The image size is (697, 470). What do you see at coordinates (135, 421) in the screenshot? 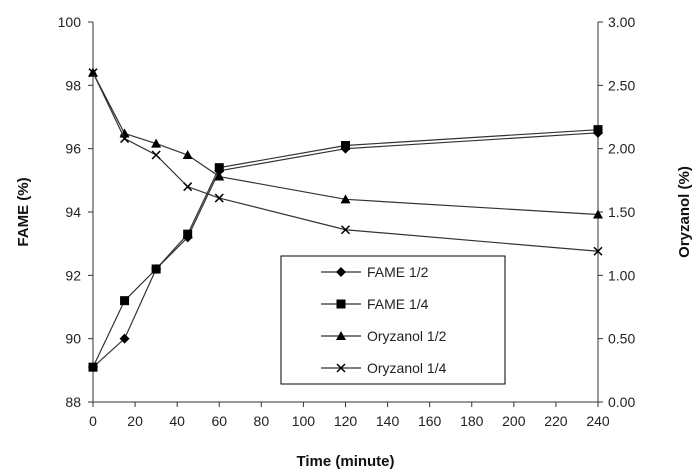
I see `x-tick-label: 20` at bounding box center [135, 421].